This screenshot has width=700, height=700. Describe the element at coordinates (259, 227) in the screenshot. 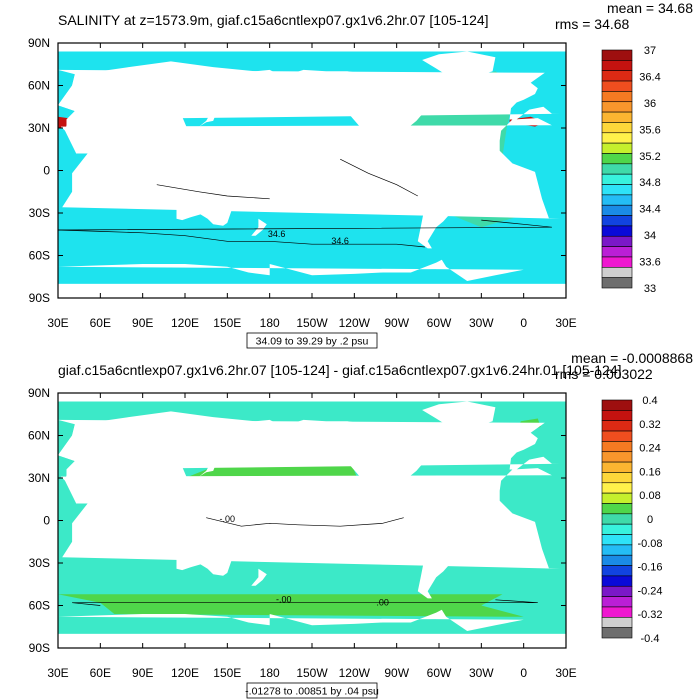

I see `land-nz` at that location.